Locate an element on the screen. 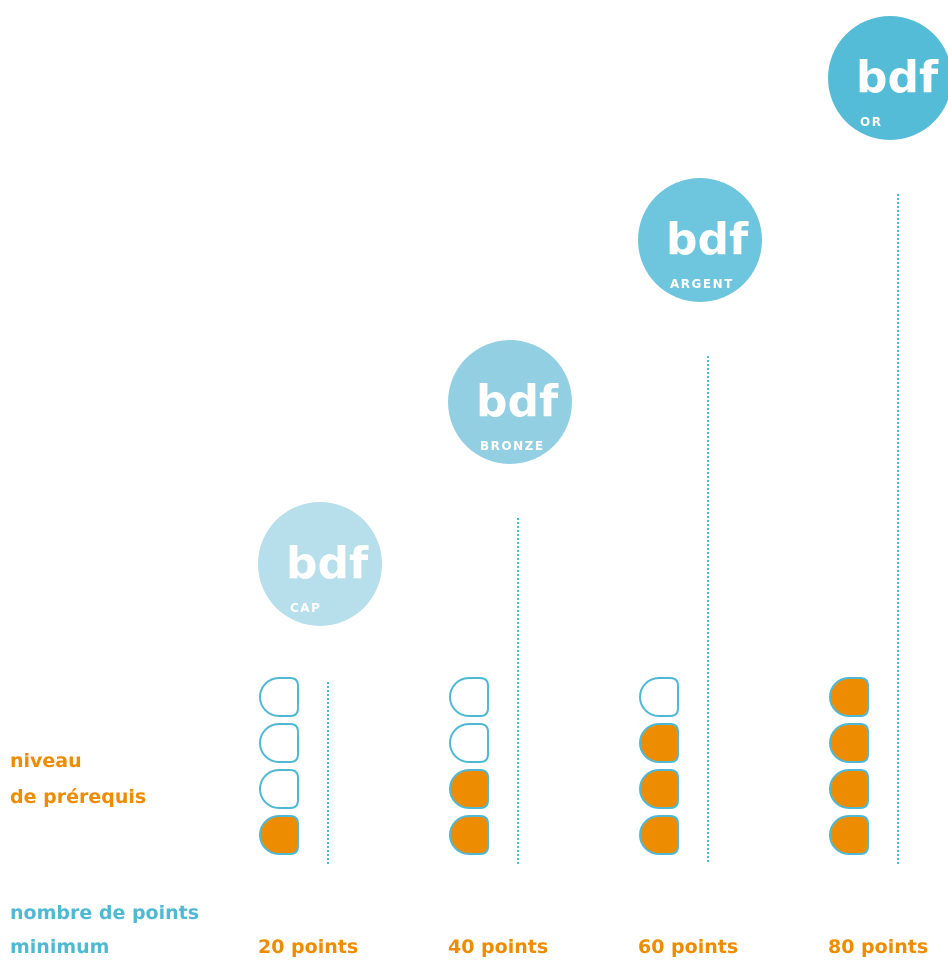 The image size is (948, 965). prerequisite-circle-cap-upper-middle-empty is located at coordinates (279, 743).